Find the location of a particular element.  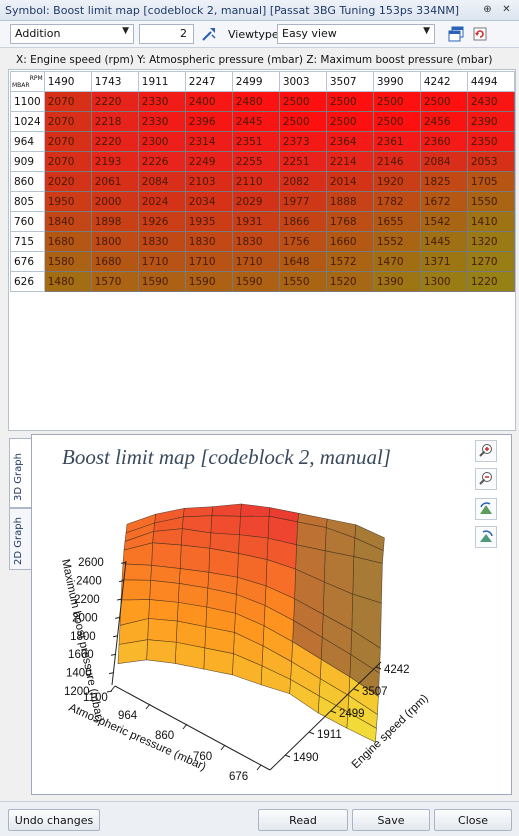

save-button: Save is located at coordinates (391, 820).